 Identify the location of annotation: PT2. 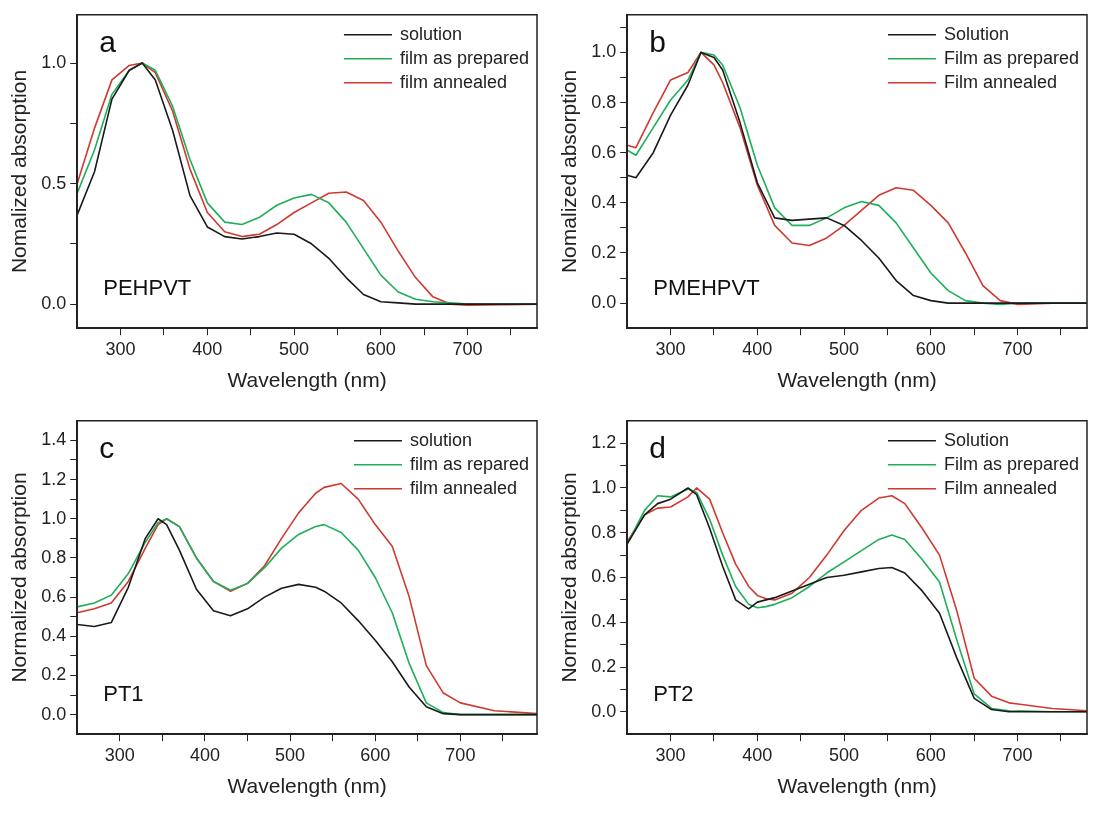
(673, 694).